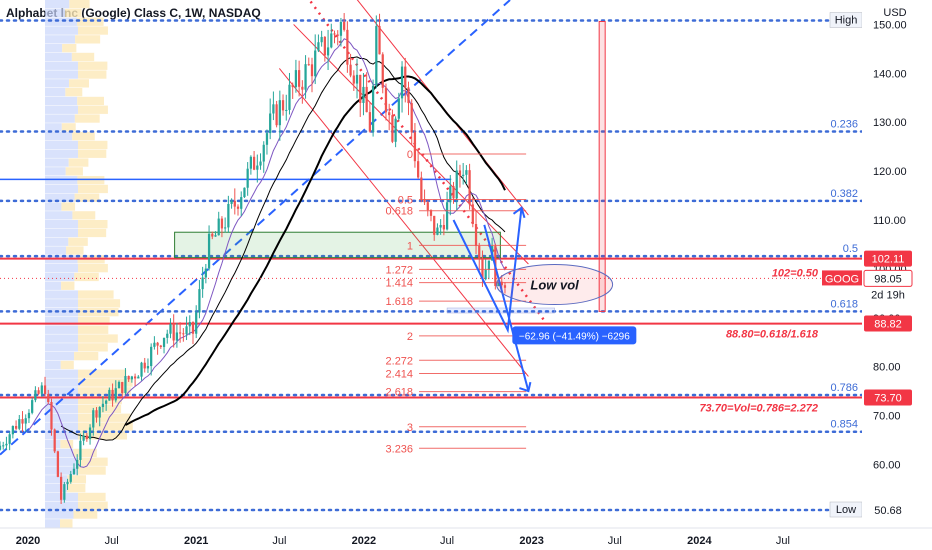 This screenshot has width=932, height=550. I want to click on level-label: 0.236, so click(844, 125).